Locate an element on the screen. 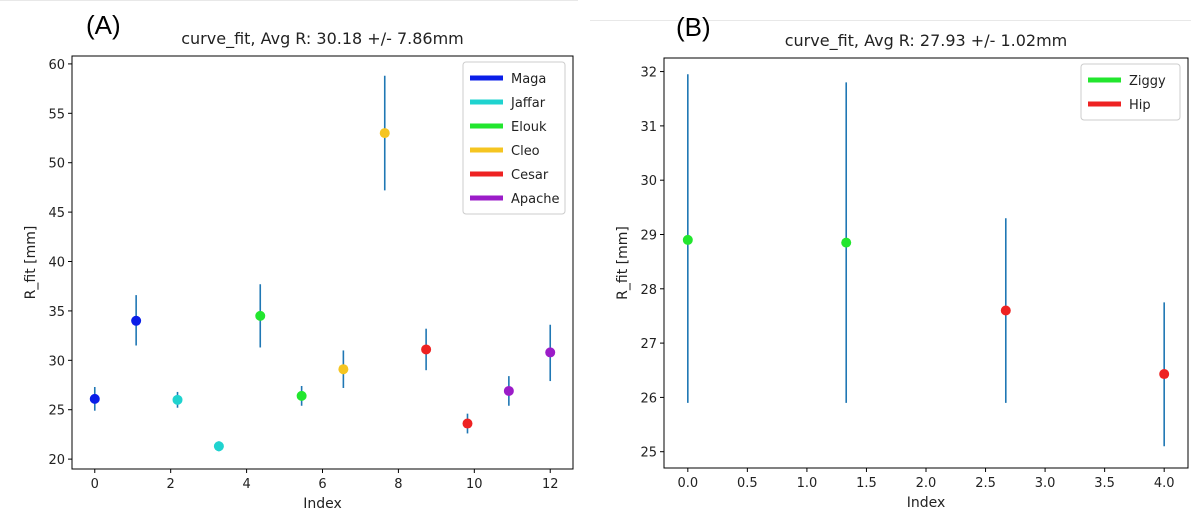 This screenshot has width=1191, height=527. y-tick-label: 27 is located at coordinates (648, 344).